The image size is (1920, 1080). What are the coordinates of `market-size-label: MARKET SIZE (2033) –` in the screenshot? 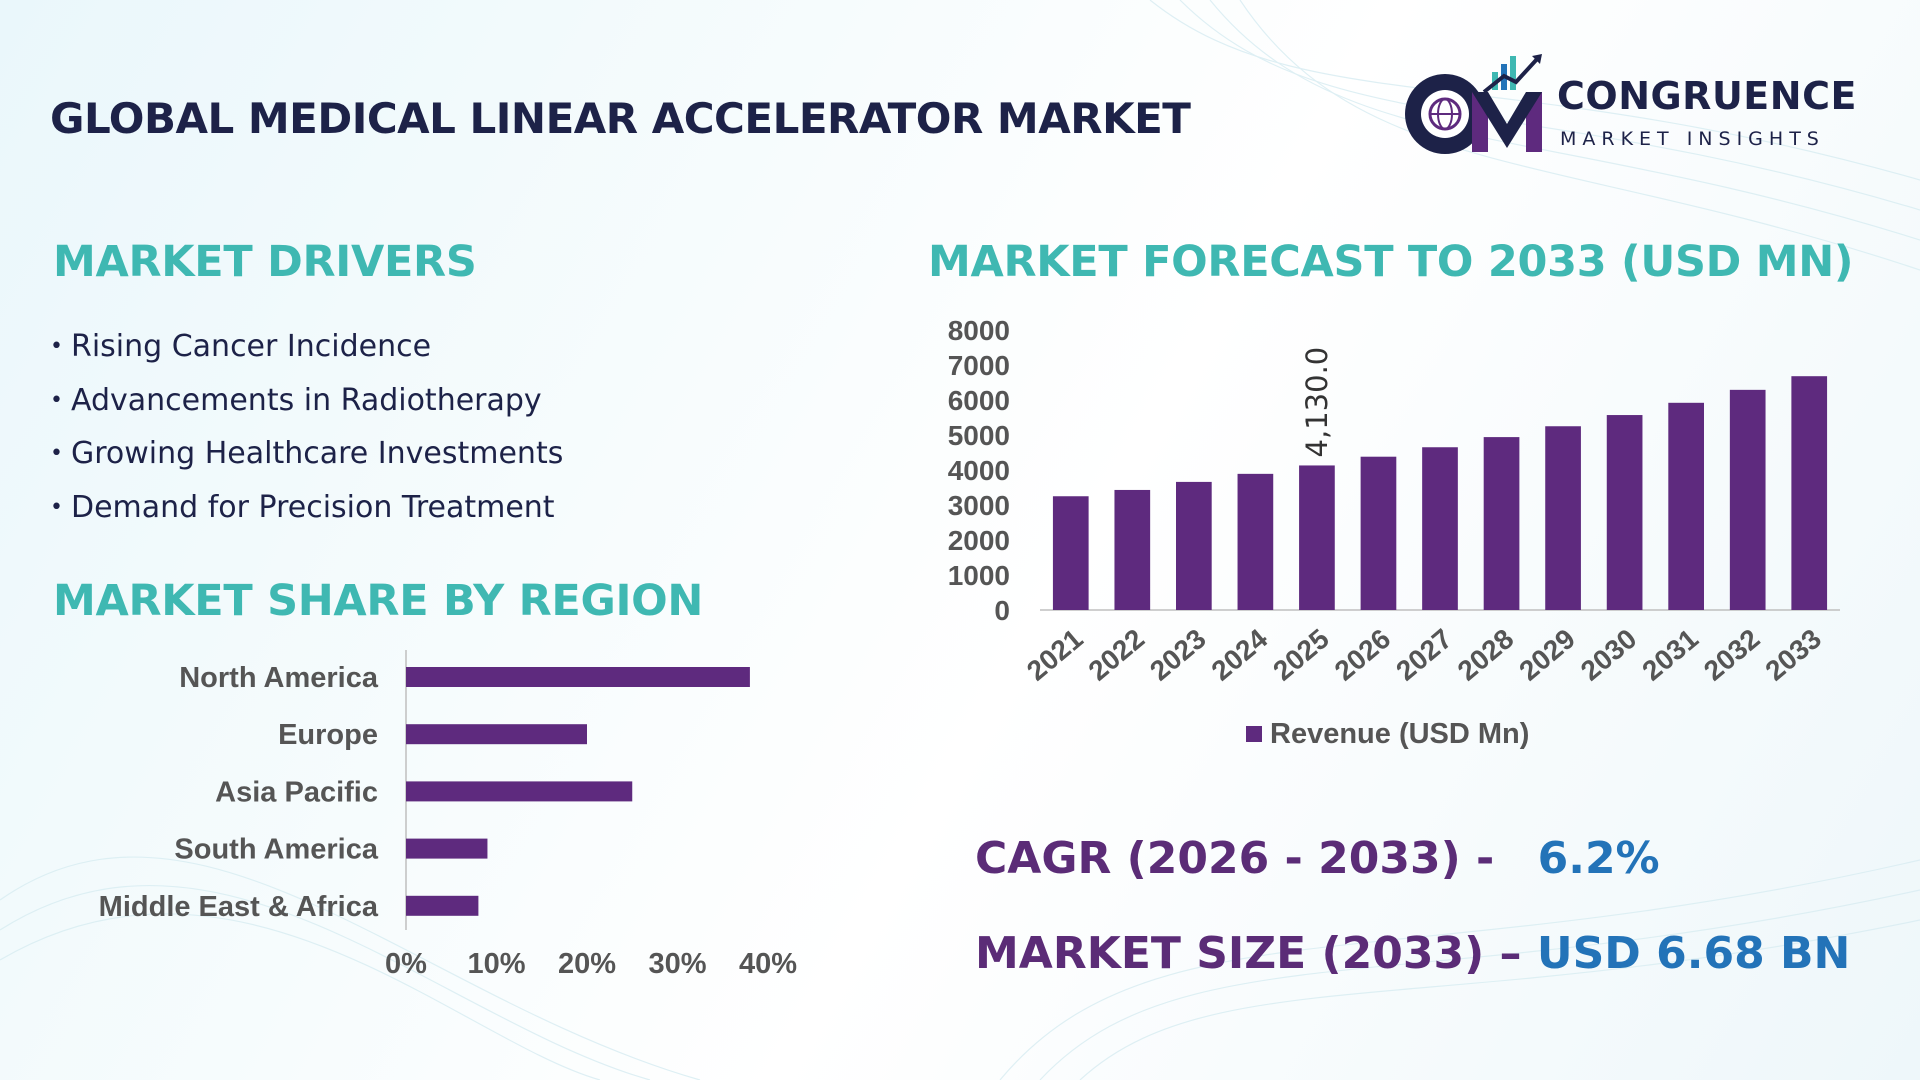 It's located at (1248, 953).